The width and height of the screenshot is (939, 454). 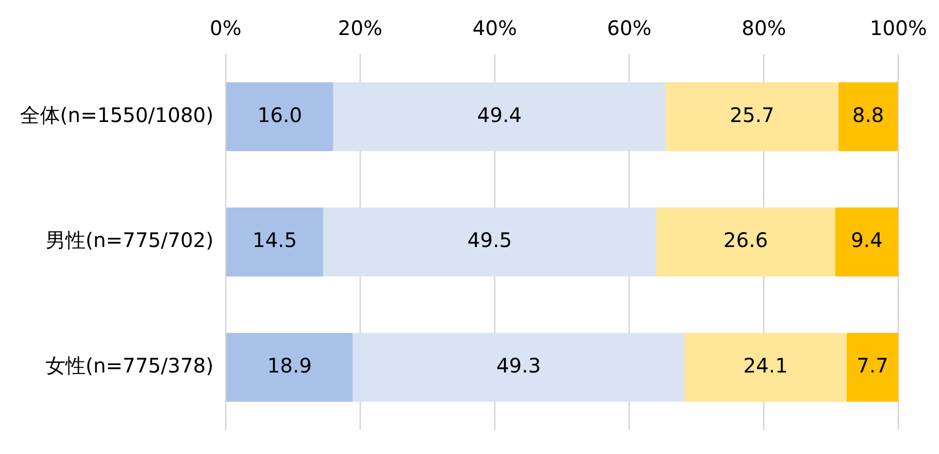 I want to click on data-label: 16.0, so click(x=280, y=114).